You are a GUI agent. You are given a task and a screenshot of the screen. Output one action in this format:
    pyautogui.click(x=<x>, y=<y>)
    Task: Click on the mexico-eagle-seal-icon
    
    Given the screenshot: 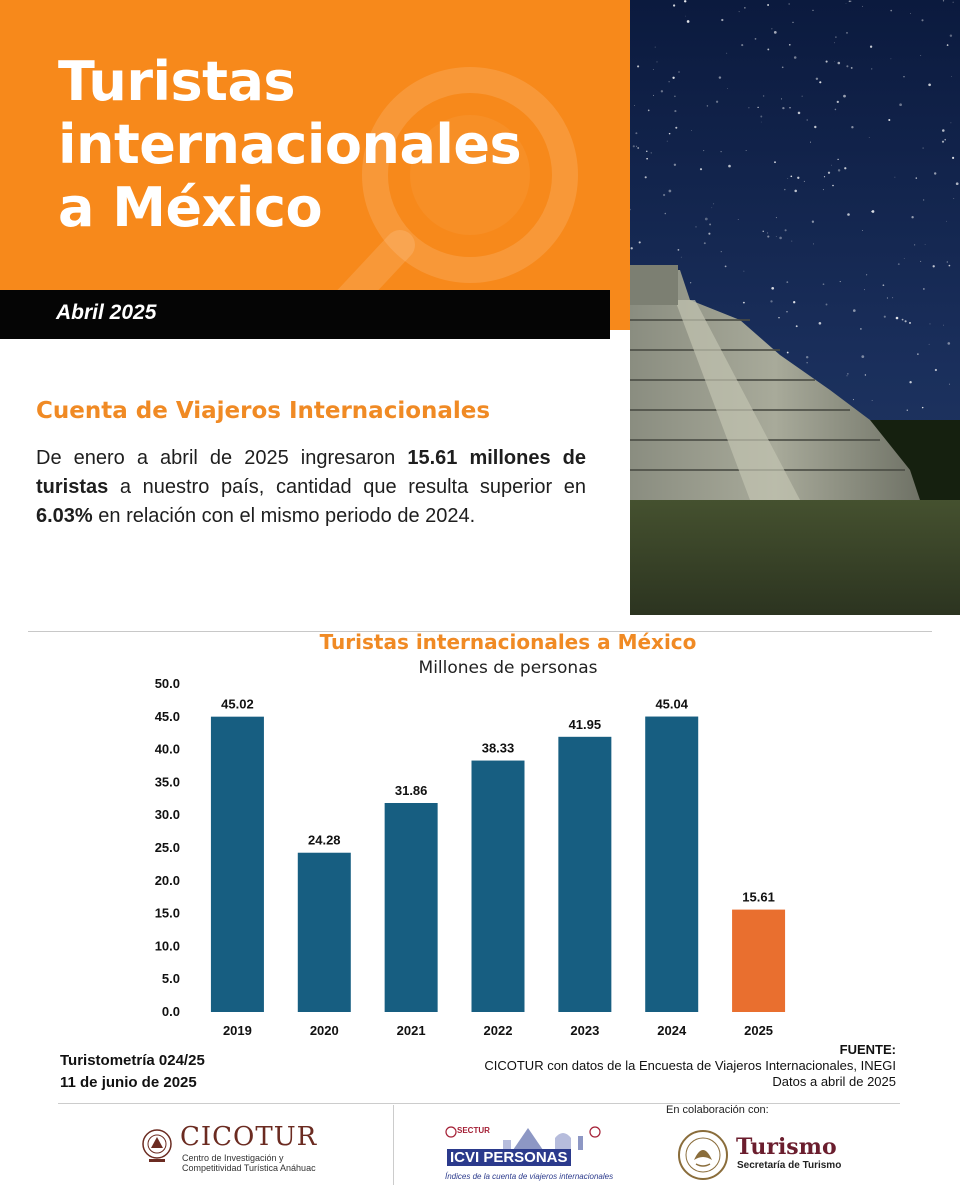 What is the action you would take?
    pyautogui.click(x=703, y=1155)
    